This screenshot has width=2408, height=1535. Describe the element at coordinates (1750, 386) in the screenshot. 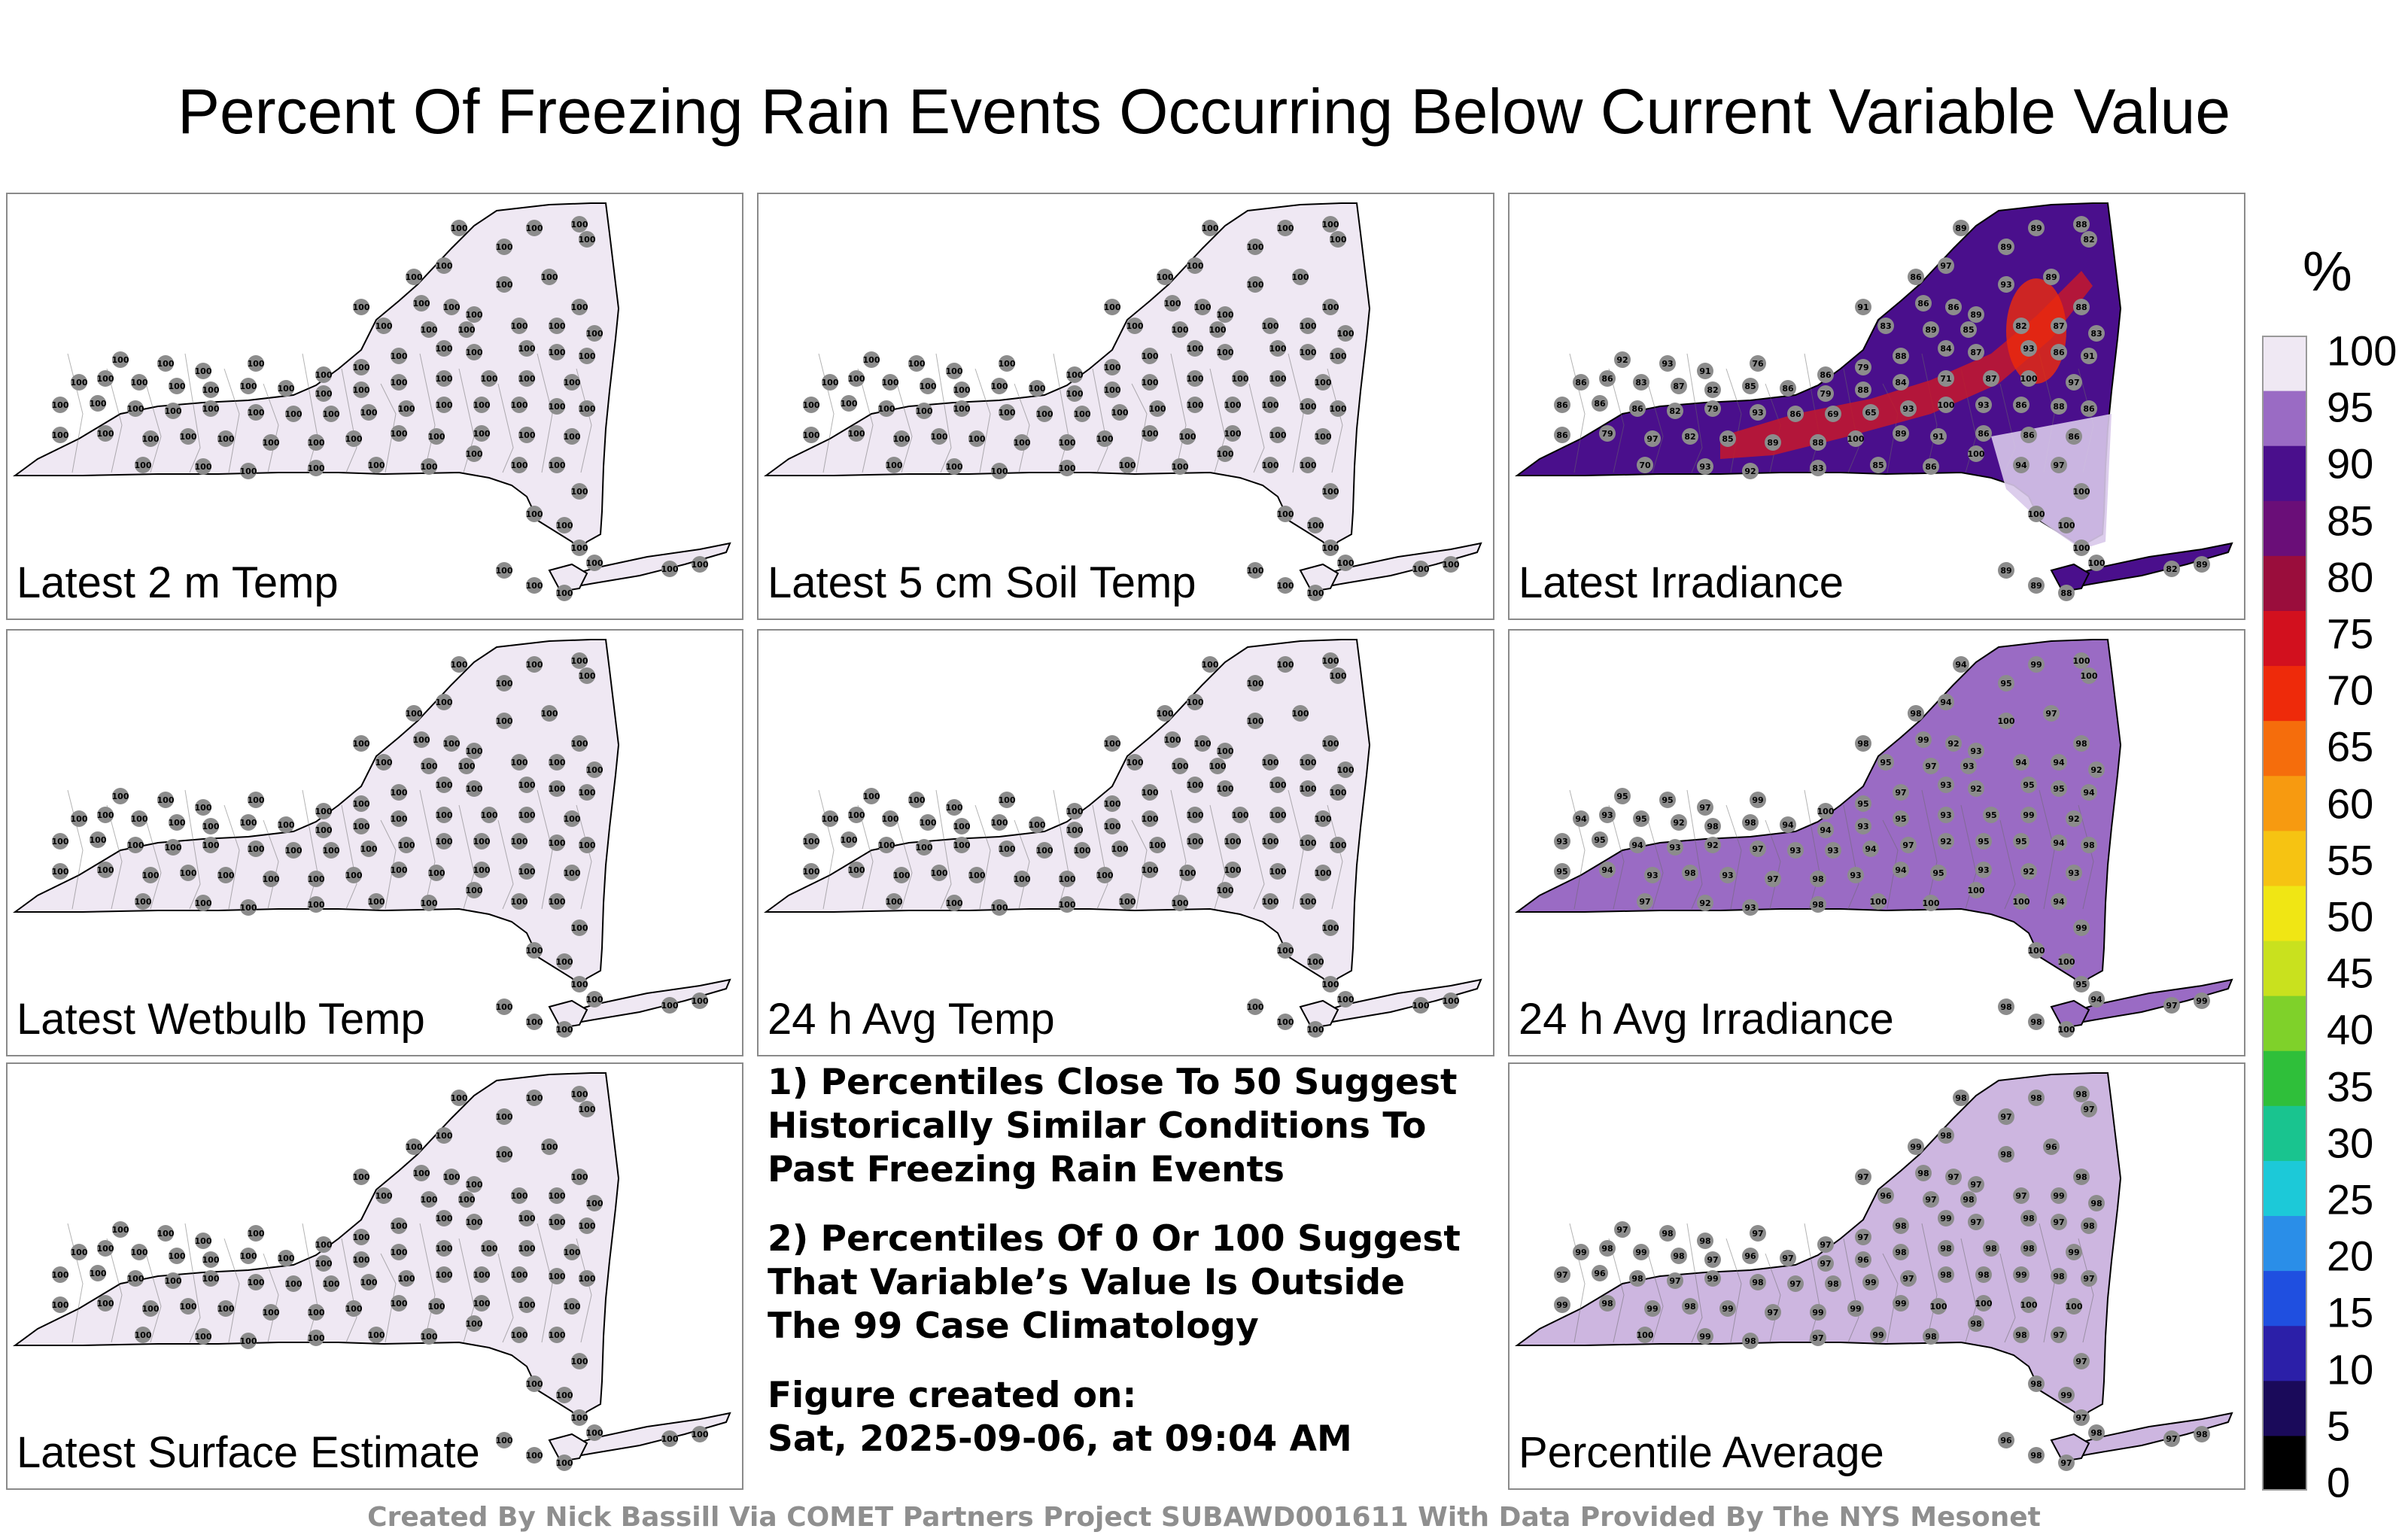

I see `station-value: 85` at that location.